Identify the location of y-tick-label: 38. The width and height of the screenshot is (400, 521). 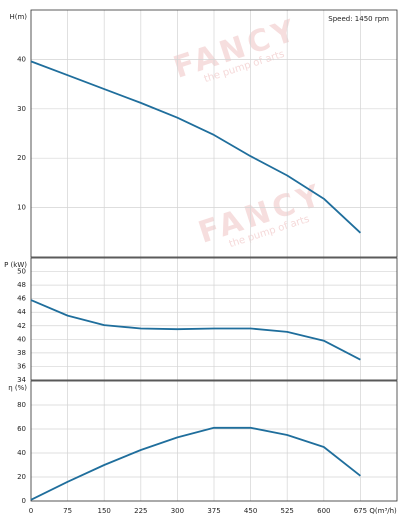
(21, 353).